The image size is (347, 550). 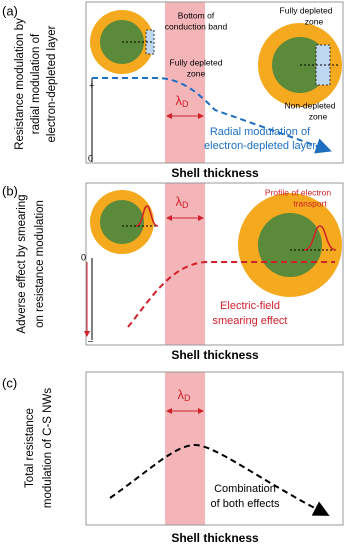 I want to click on axis-mark: +, so click(x=91, y=85).